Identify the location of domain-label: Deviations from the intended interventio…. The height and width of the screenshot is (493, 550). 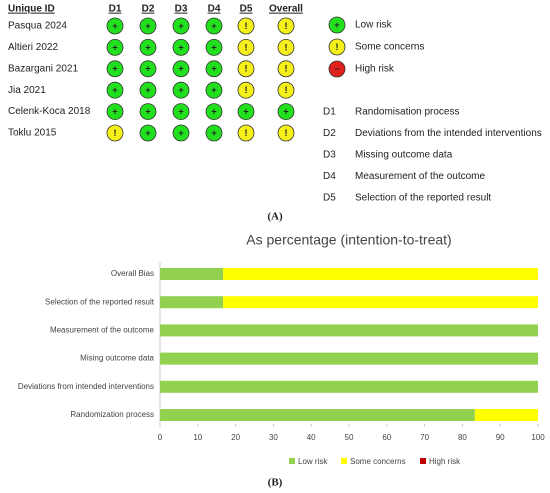
(448, 133).